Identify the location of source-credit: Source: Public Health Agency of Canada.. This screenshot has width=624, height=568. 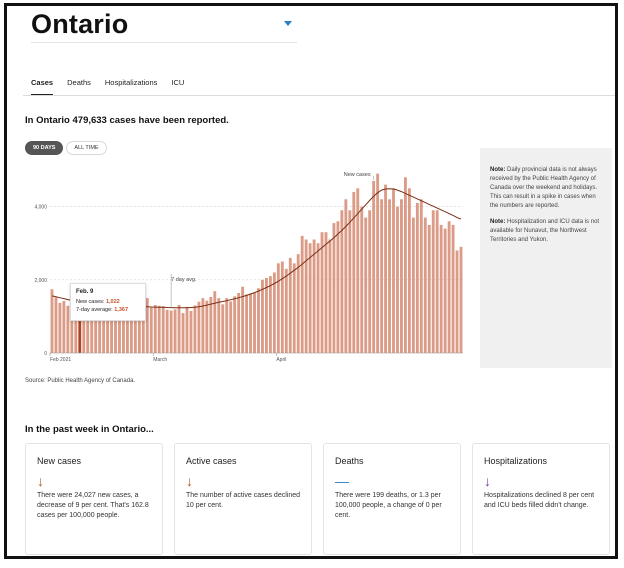
(80, 381).